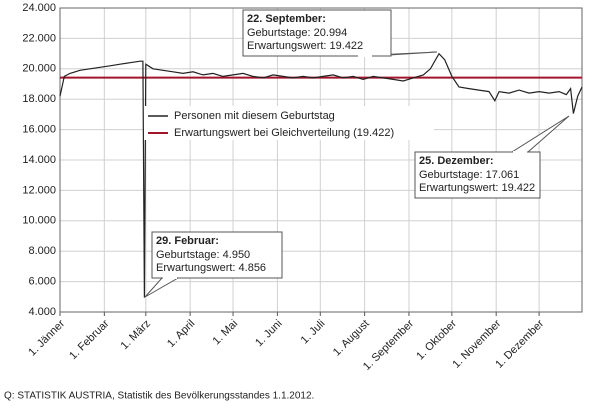 The width and height of the screenshot is (605, 412). Describe the element at coordinates (351, 338) in the screenshot. I see `x-tick-label: 1. August` at that location.